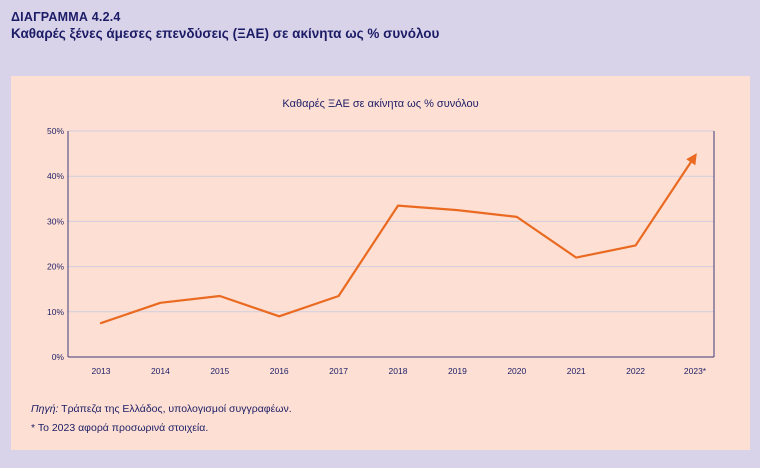  I want to click on figure-number: ΔΙΑΓΡΑΜΜΑ 4.2.4, so click(66, 17).